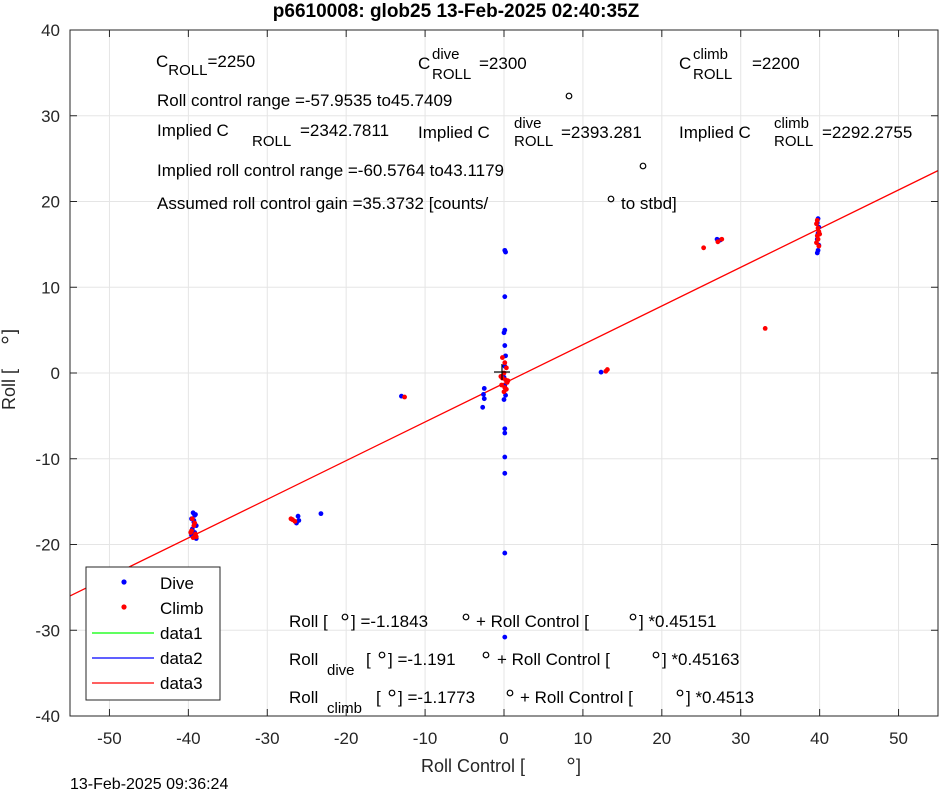 The height and width of the screenshot is (792, 939). Describe the element at coordinates (701, 659) in the screenshot. I see `fit-dive-e: ] *0.45163` at that location.